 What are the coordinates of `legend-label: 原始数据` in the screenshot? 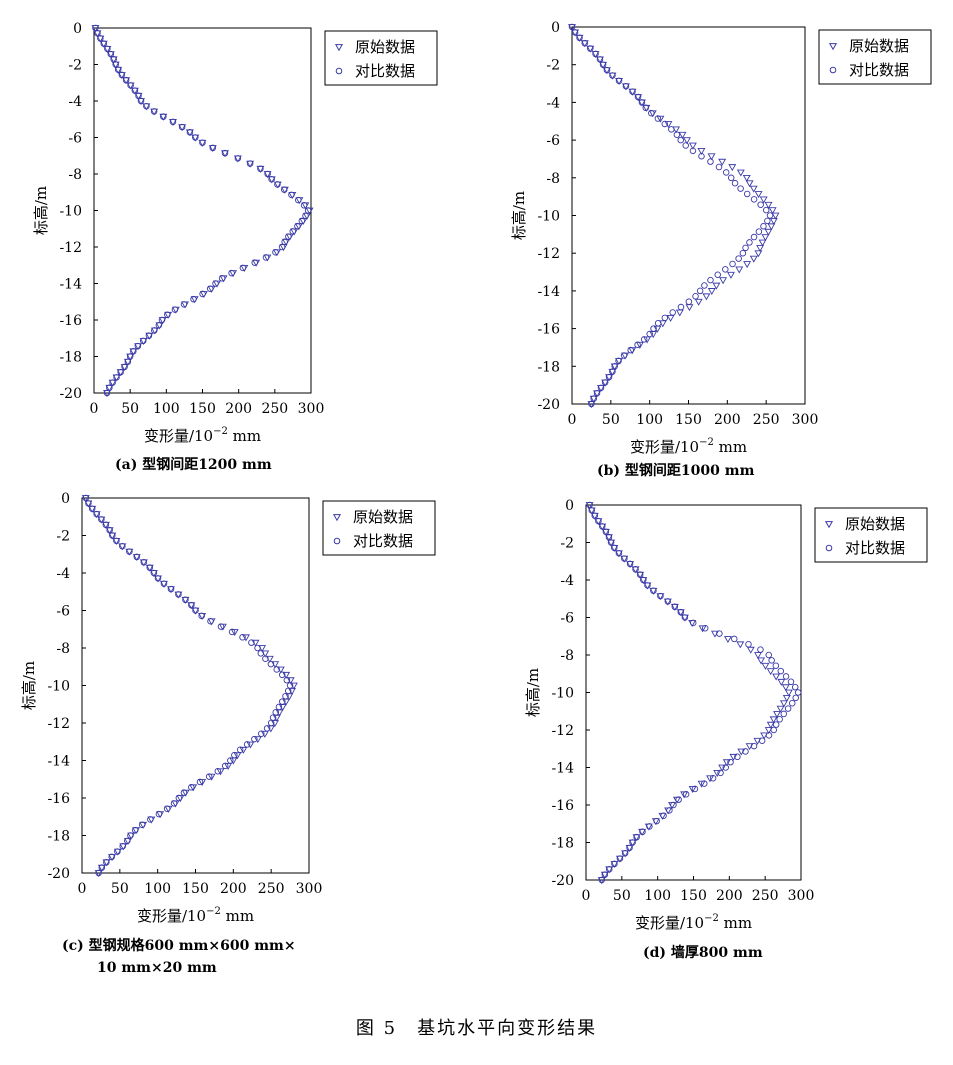 It's located at (383, 517).